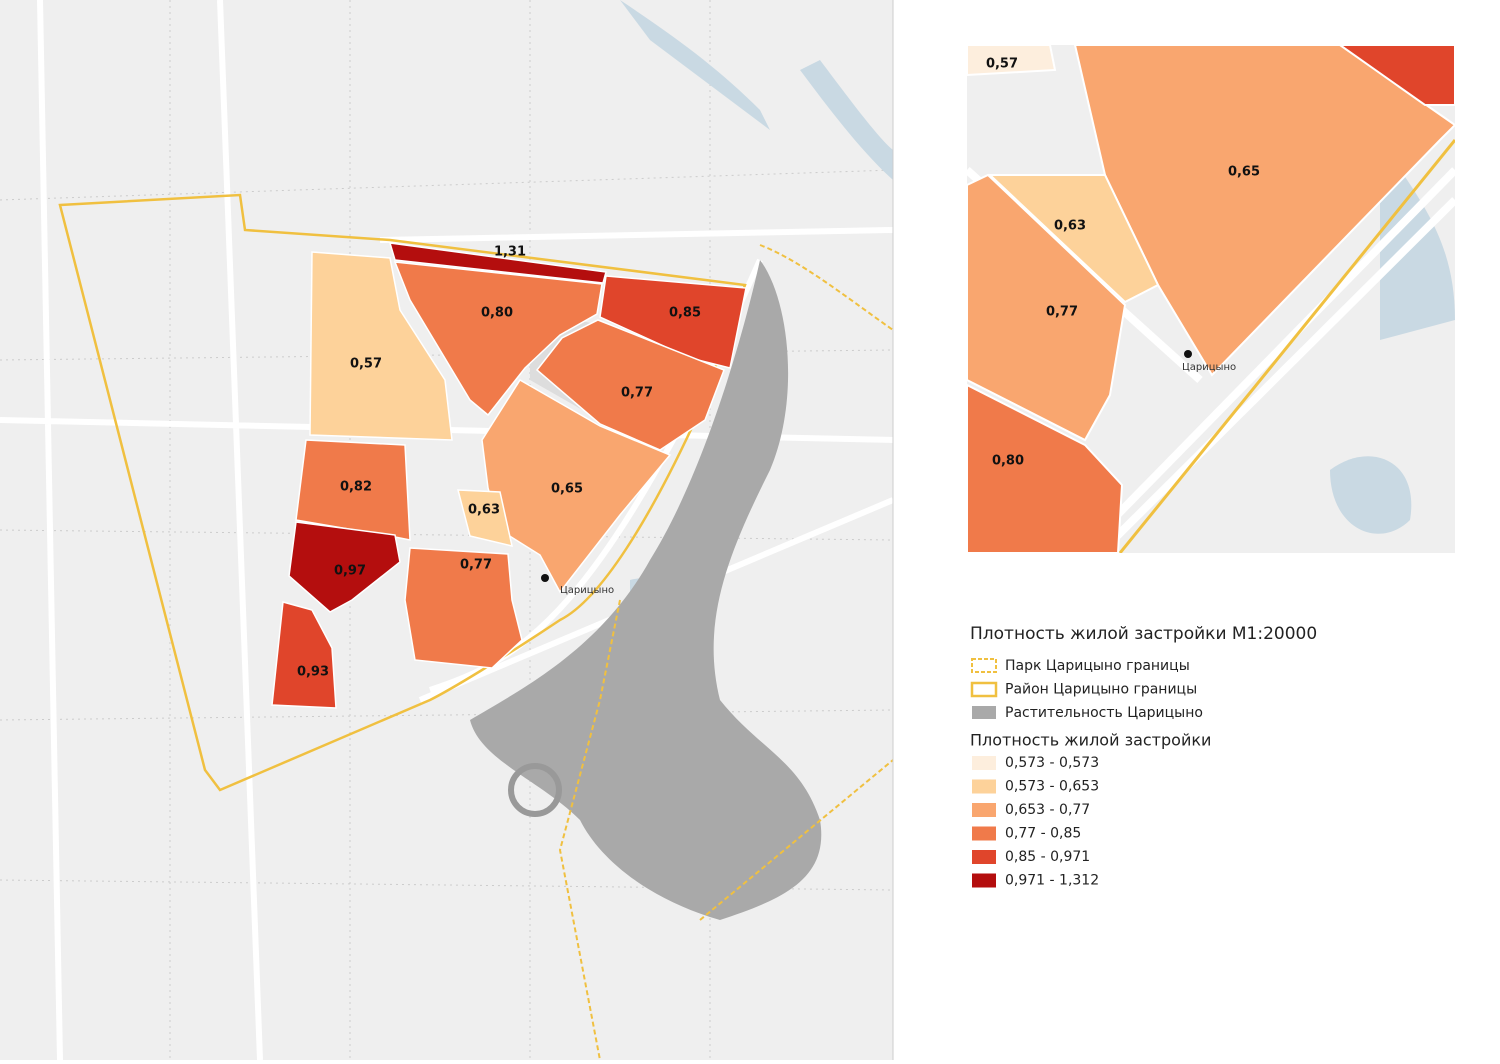 This screenshot has height=1064, width=1500. Describe the element at coordinates (1008, 461) in the screenshot. I see `inset-label: 0,80` at that location.